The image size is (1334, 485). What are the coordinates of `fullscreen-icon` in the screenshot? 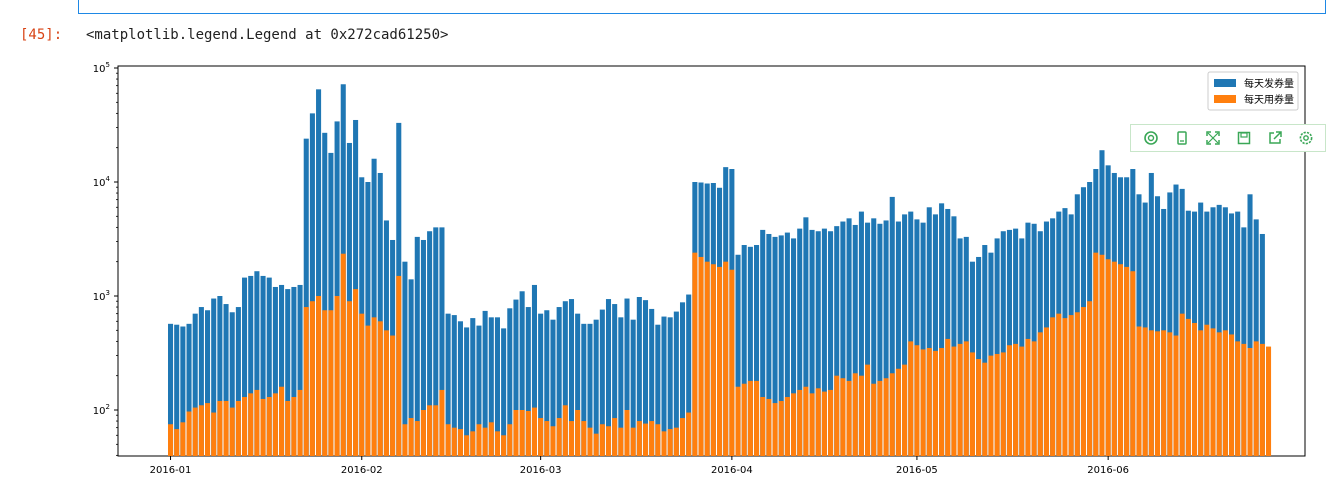 It's located at (1213, 138).